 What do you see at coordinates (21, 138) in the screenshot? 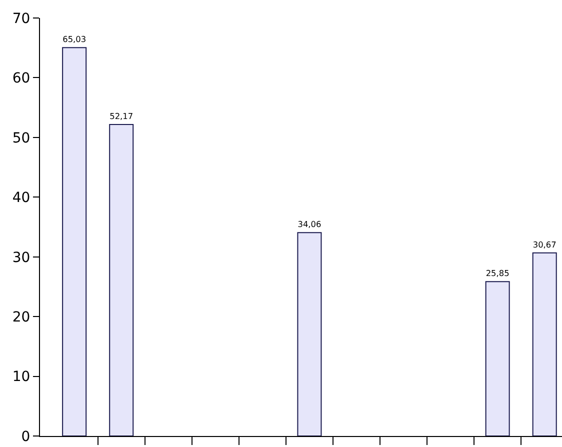
I see `y-tick-label: 50` at bounding box center [21, 138].